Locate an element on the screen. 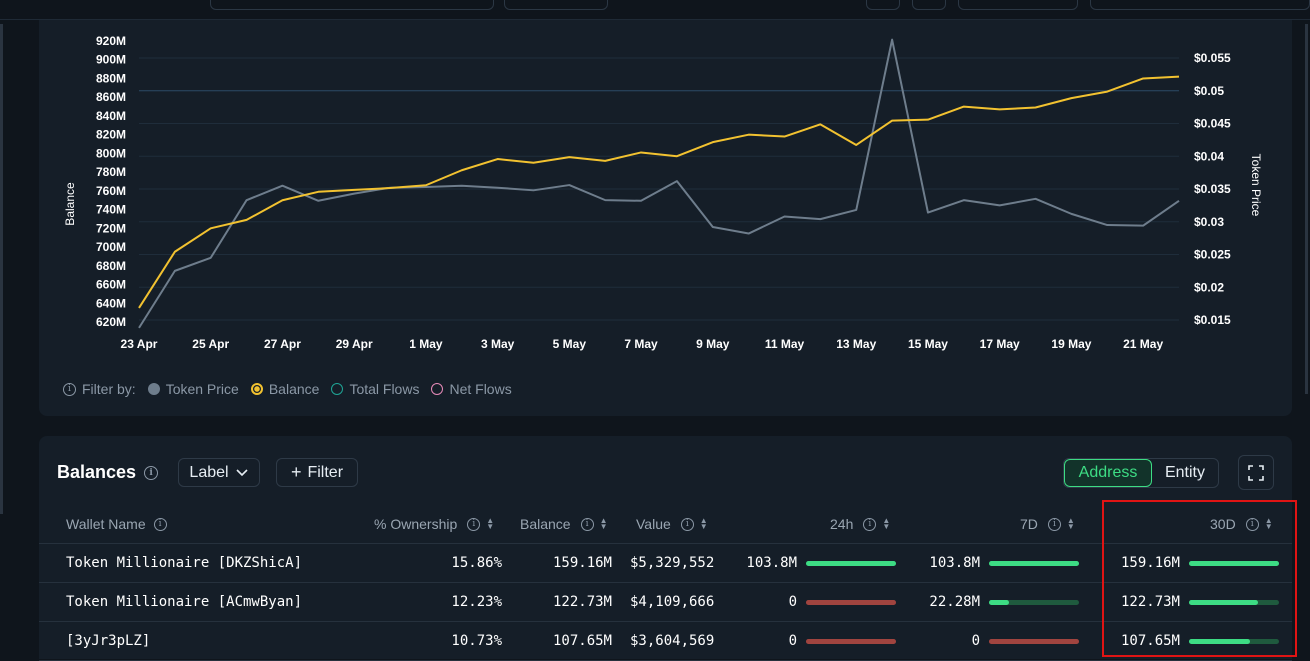 Image resolution: width=1310 pixels, height=661 pixels. change-30d-value: 159.16M is located at coordinates (1150, 563).